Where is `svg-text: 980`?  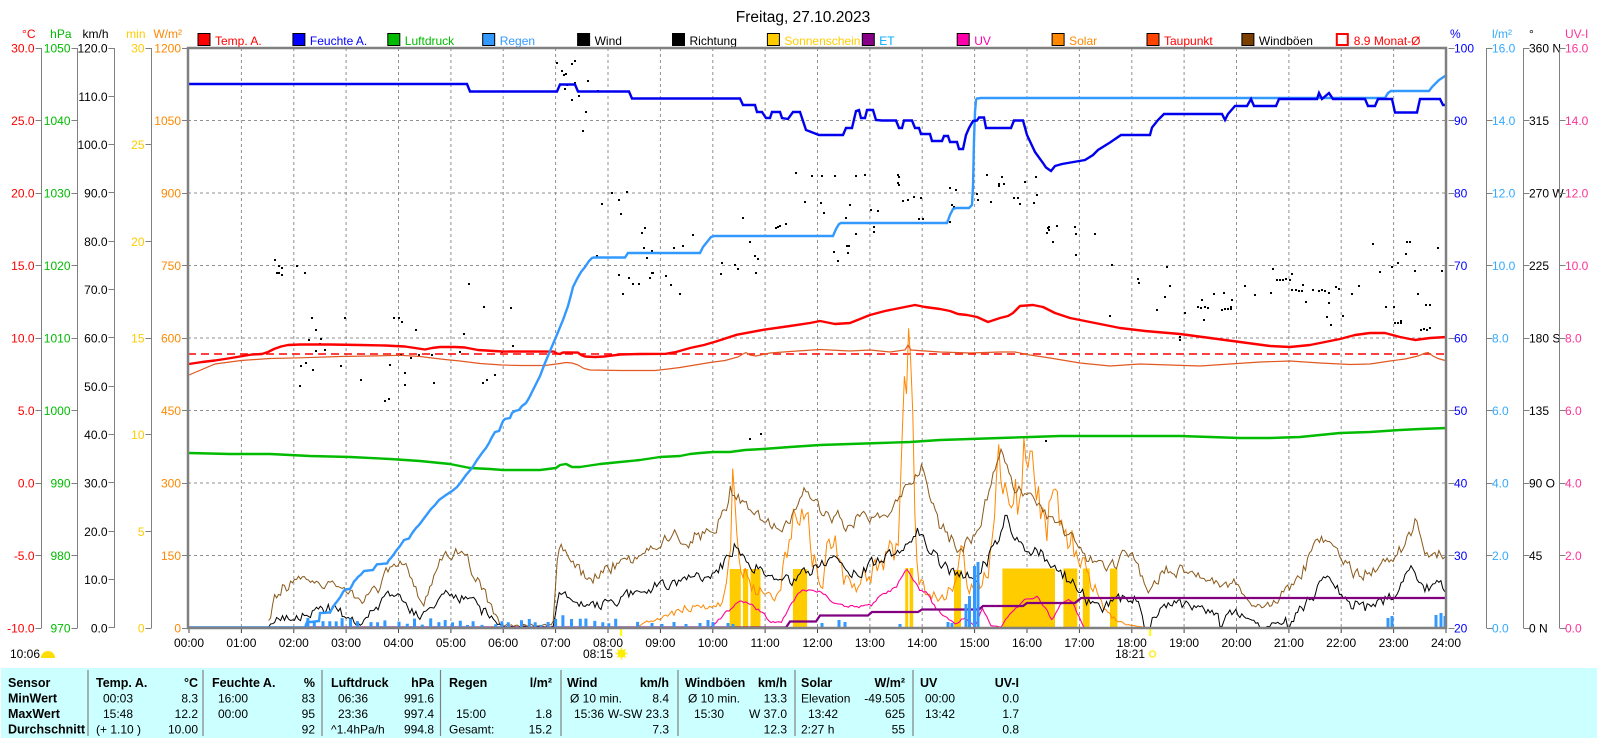
svg-text: 980 is located at coordinates (60, 556).